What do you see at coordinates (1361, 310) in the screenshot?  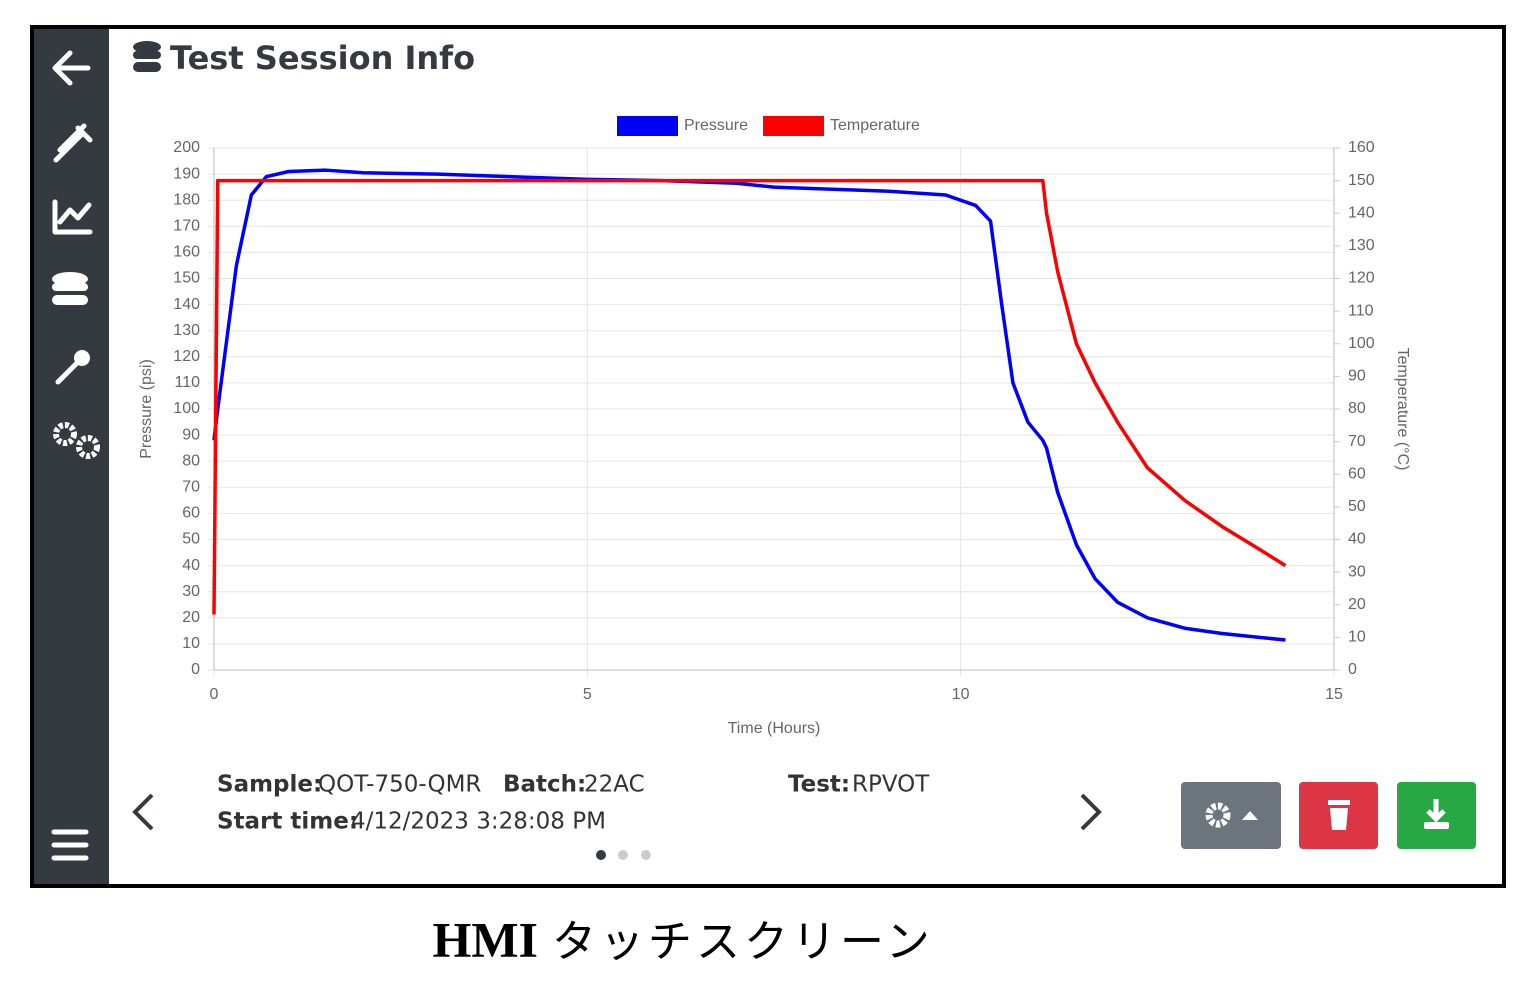 I see `y2-tick-label: 110` at bounding box center [1361, 310].